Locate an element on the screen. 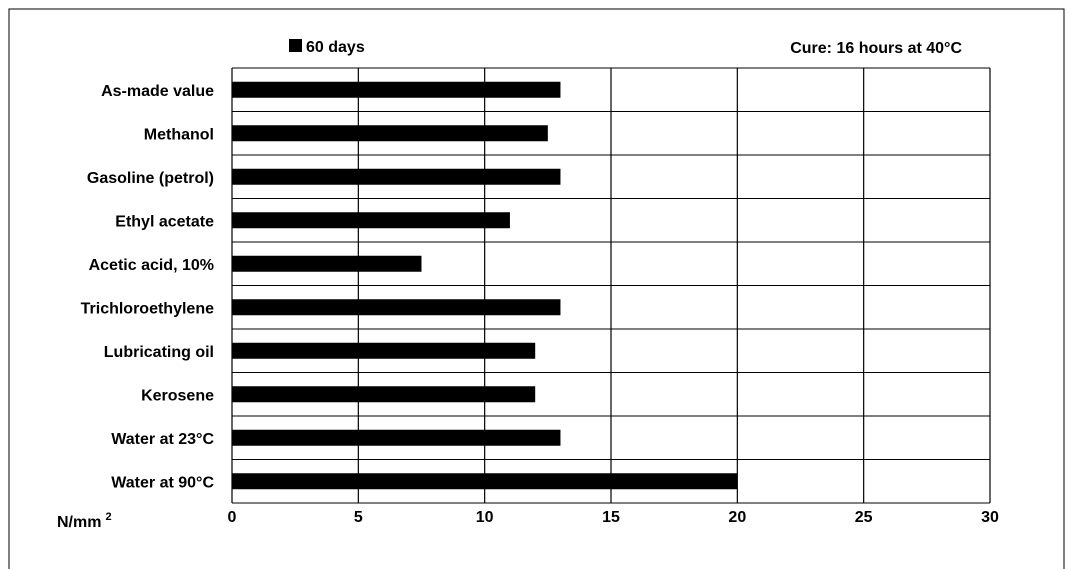  x-tick-labels: 0 5 10 15 20 25 30 is located at coordinates (613, 517).